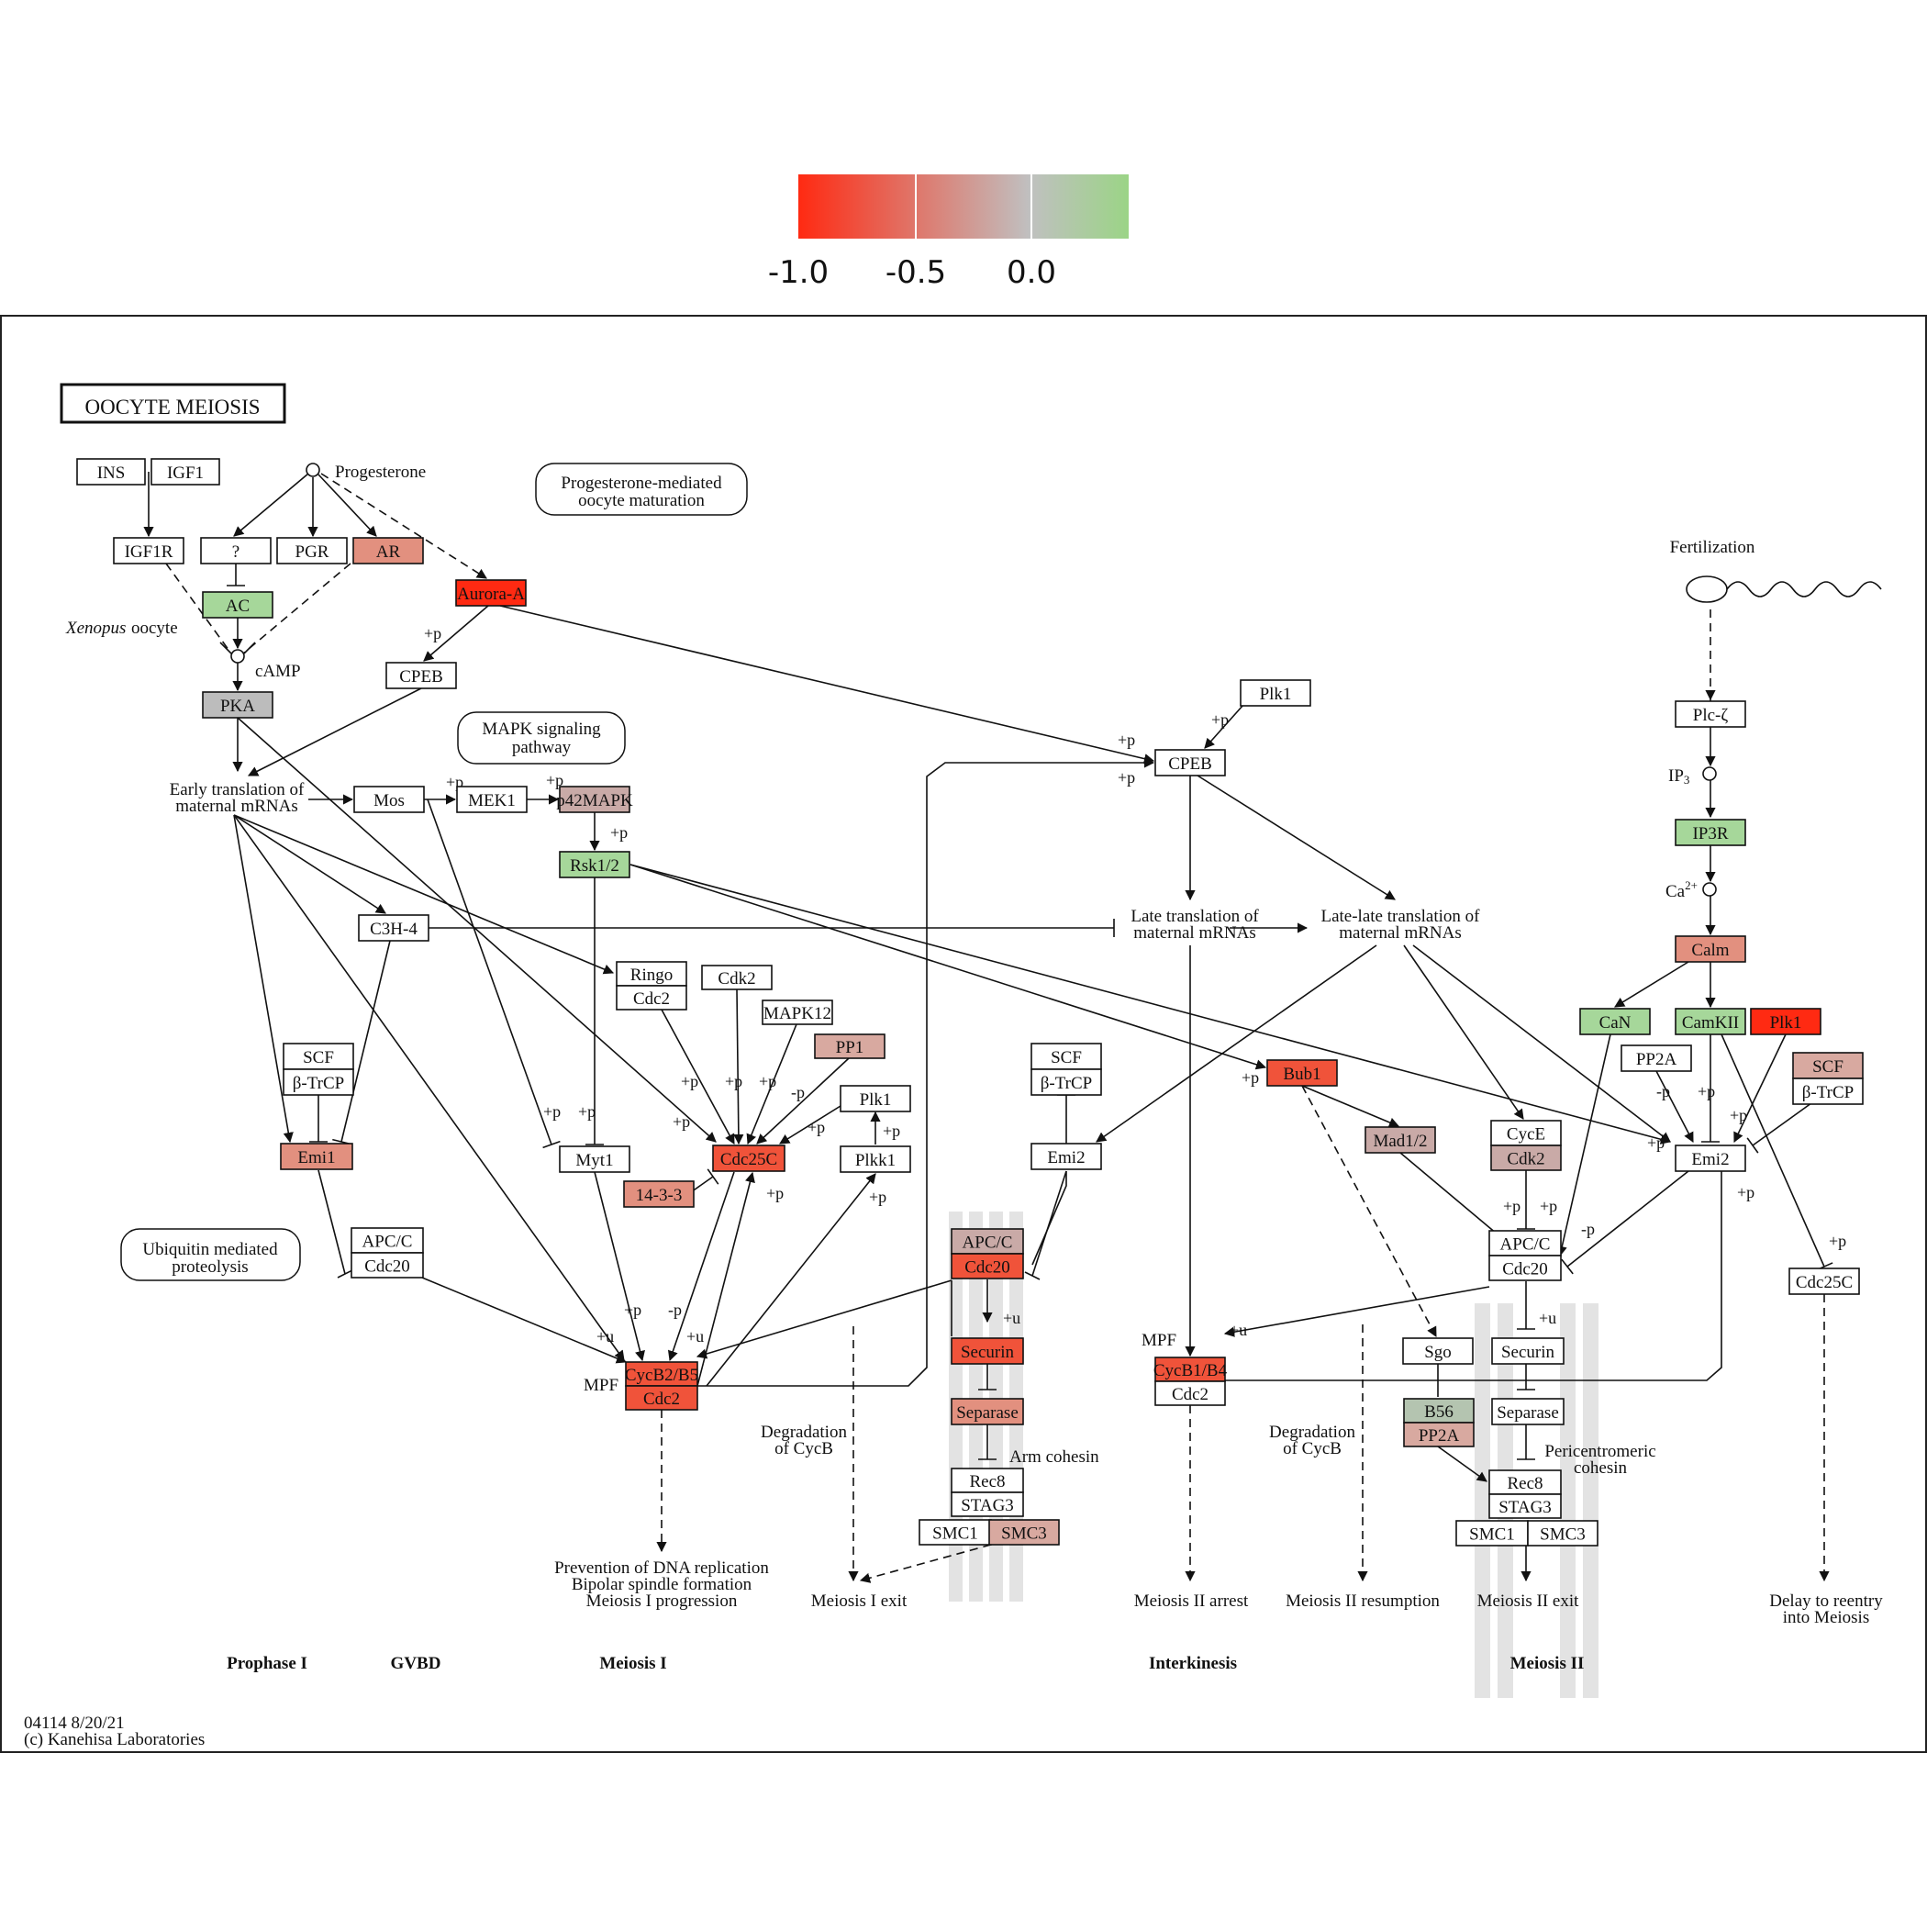 Image resolution: width=1927 pixels, height=1932 pixels. Describe the element at coordinates (1828, 1091) in the screenshot. I see `gene-node-btrcp-c: β-TrCP` at that location.